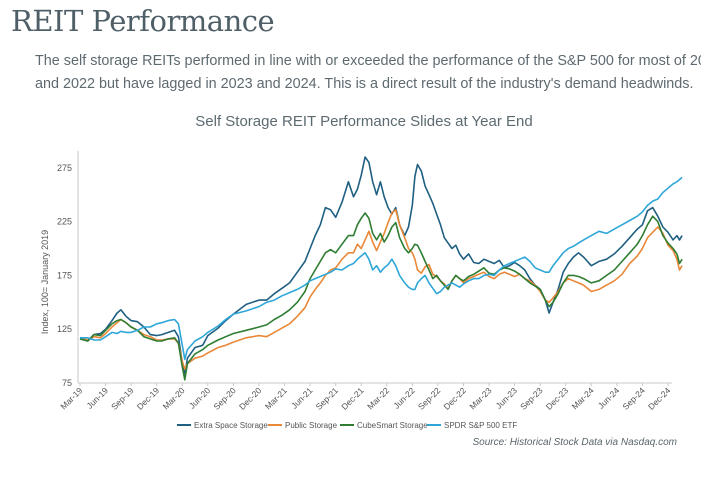 The width and height of the screenshot is (701, 478). I want to click on legend-label-public-storage: Public Storage, so click(311, 425).